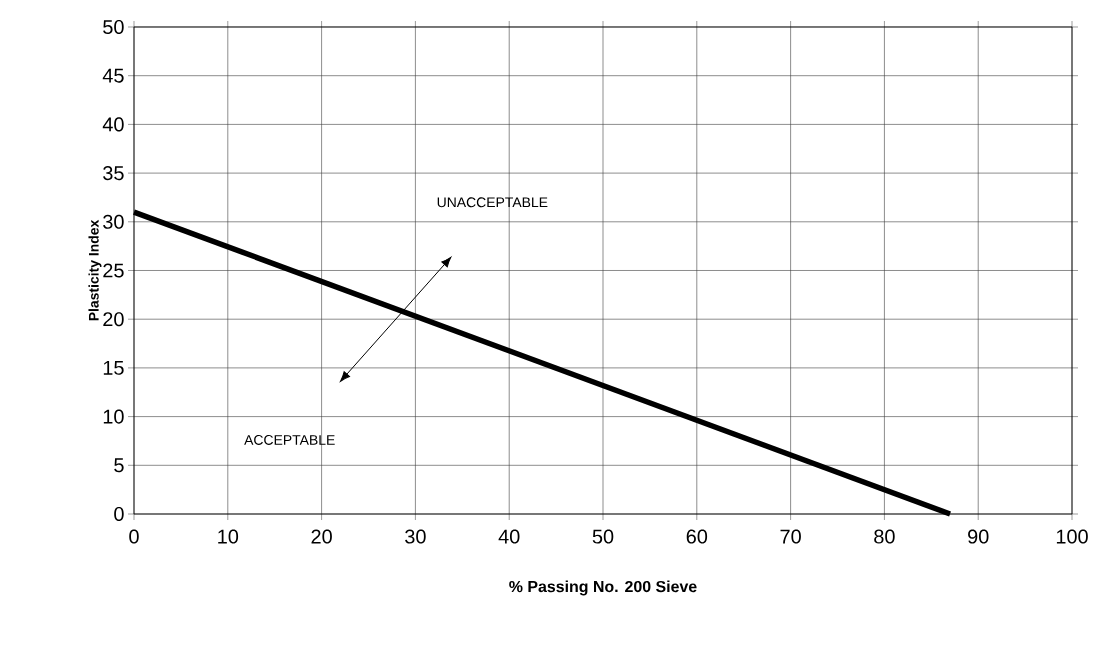 The height and width of the screenshot is (667, 1114). Describe the element at coordinates (790, 536) in the screenshot. I see `x-tick-label: 70` at that location.